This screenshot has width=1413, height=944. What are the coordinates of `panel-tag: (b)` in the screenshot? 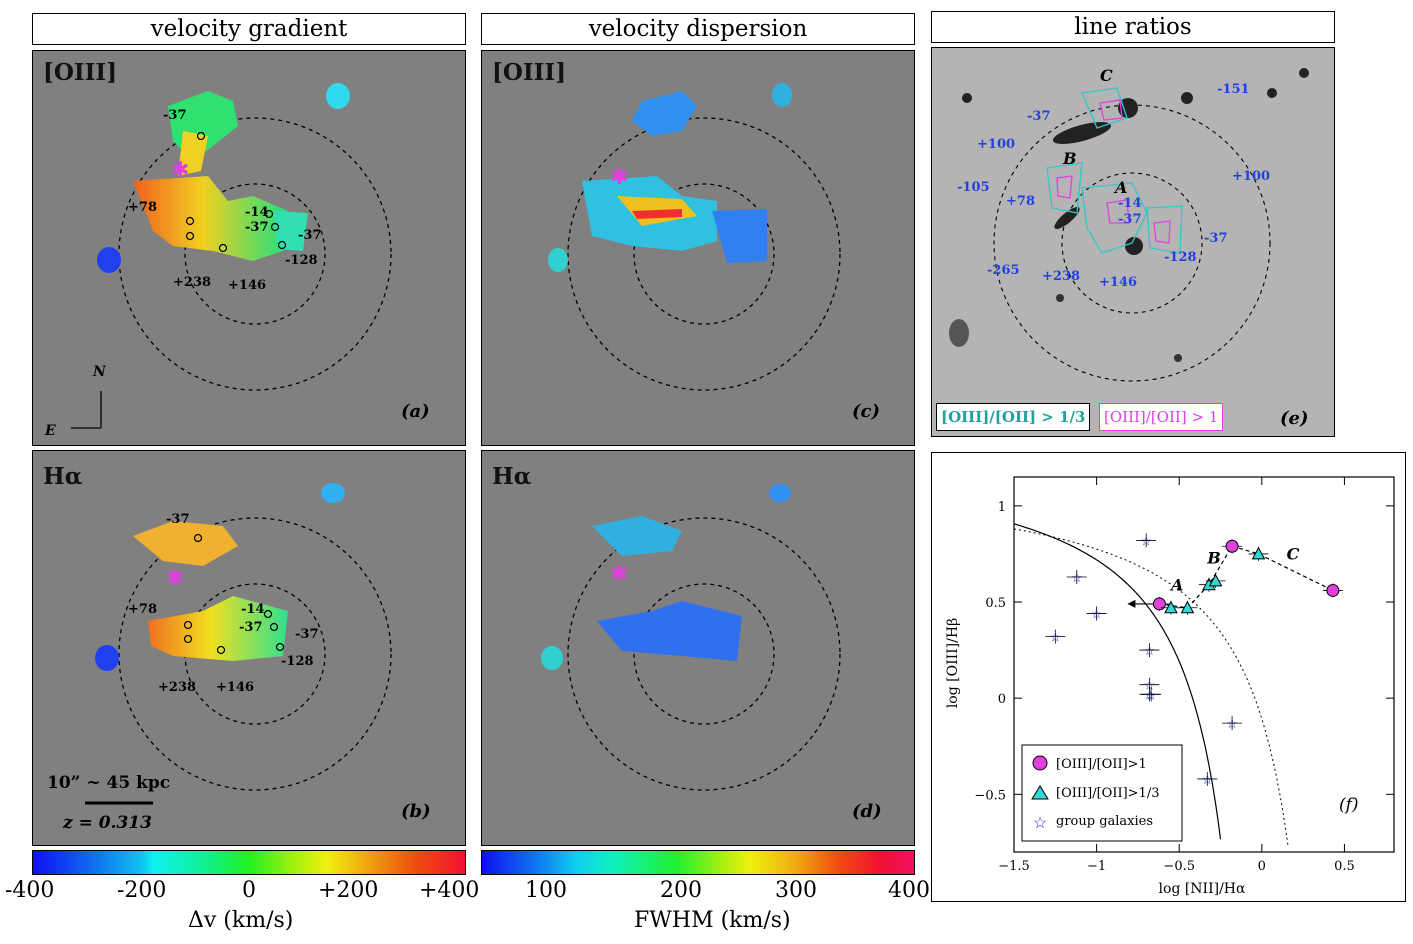 It's located at (416, 811).